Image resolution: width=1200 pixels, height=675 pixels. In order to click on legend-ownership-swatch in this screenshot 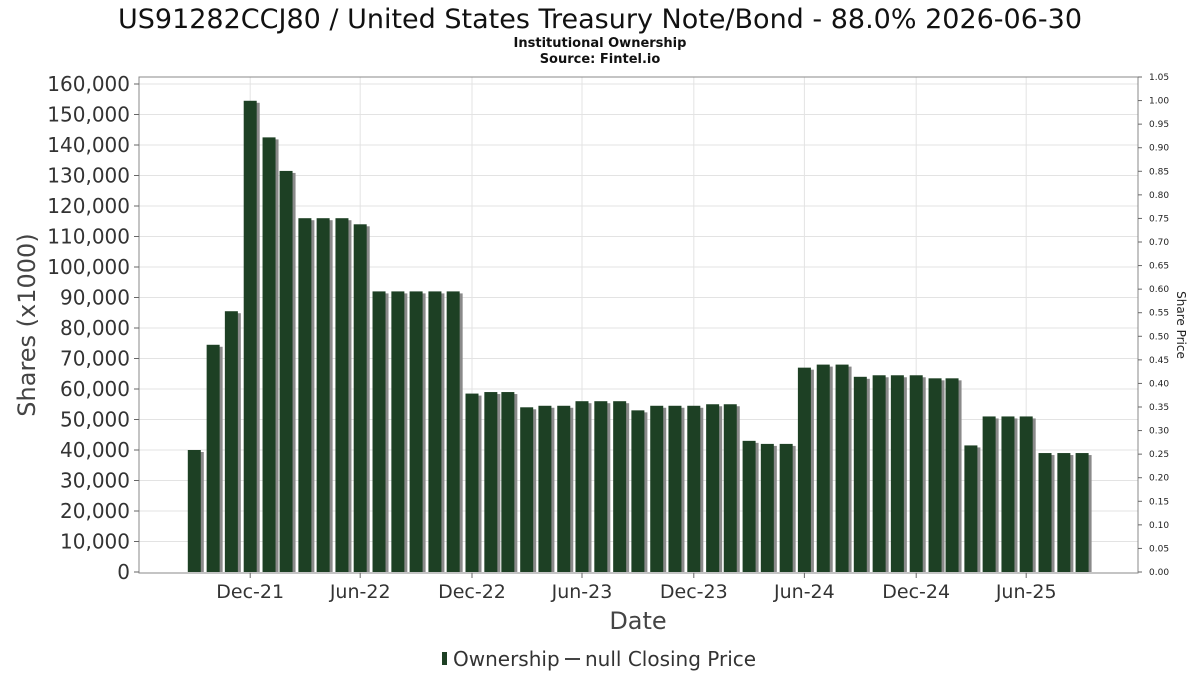, I will do `click(444, 658)`.